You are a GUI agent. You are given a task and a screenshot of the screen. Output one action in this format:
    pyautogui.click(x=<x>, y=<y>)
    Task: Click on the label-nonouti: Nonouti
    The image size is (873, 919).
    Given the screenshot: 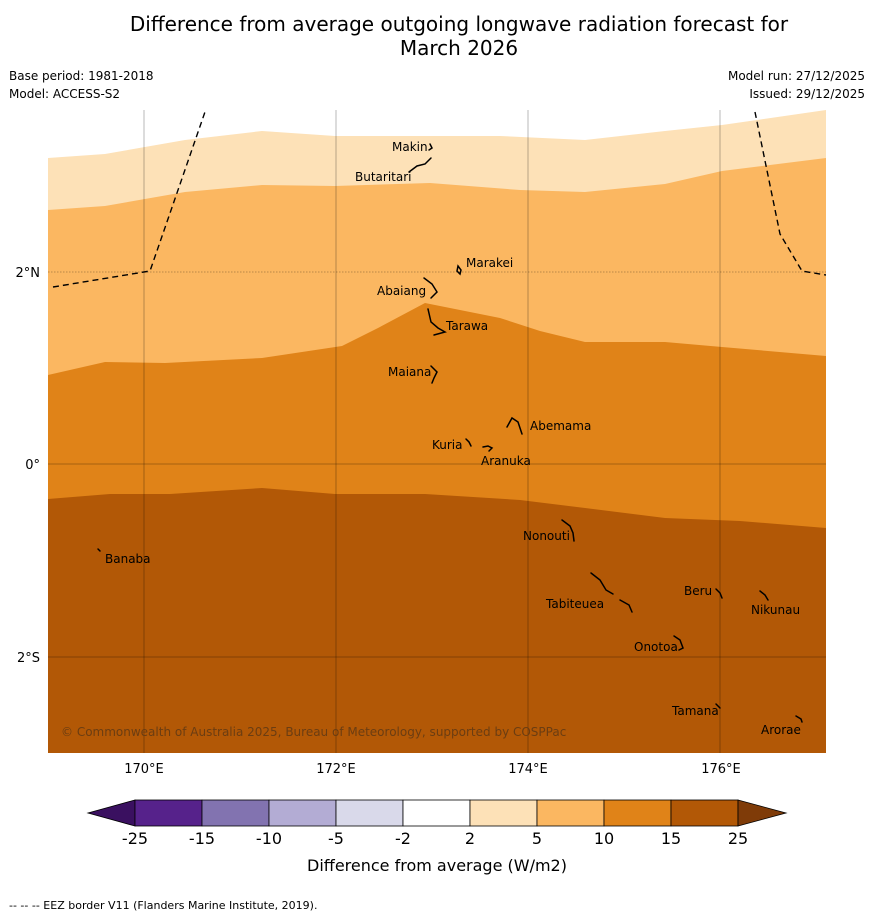 What is the action you would take?
    pyautogui.click(x=546, y=536)
    